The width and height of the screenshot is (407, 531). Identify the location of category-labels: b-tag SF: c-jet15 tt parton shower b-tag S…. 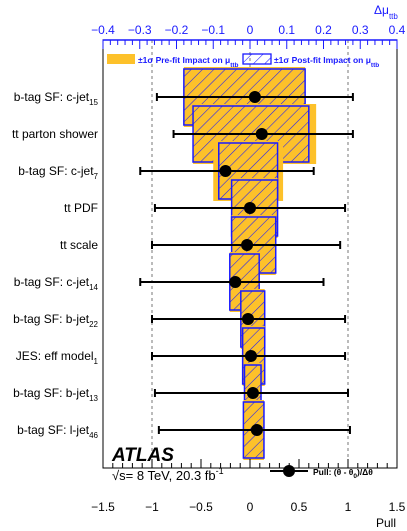
(55, 265).